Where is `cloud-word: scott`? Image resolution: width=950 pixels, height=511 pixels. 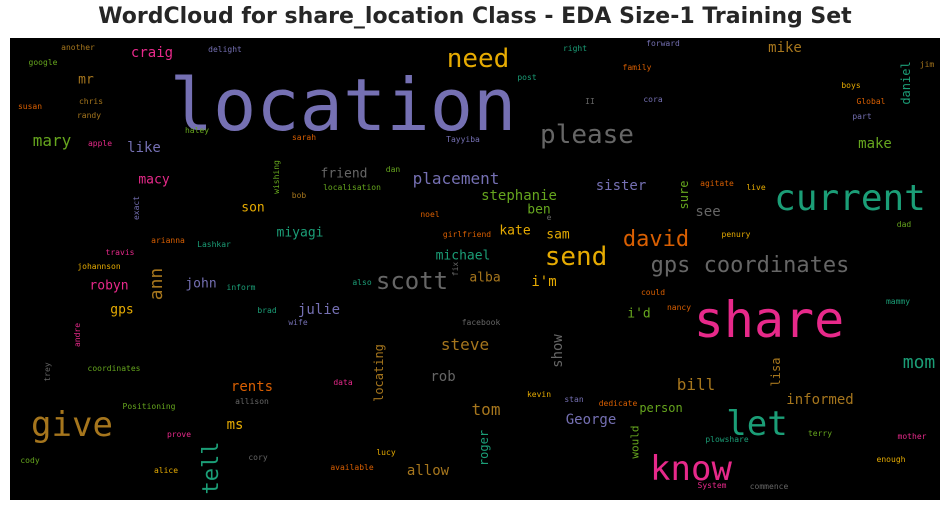
cloud-word: scott is located at coordinates (412, 281).